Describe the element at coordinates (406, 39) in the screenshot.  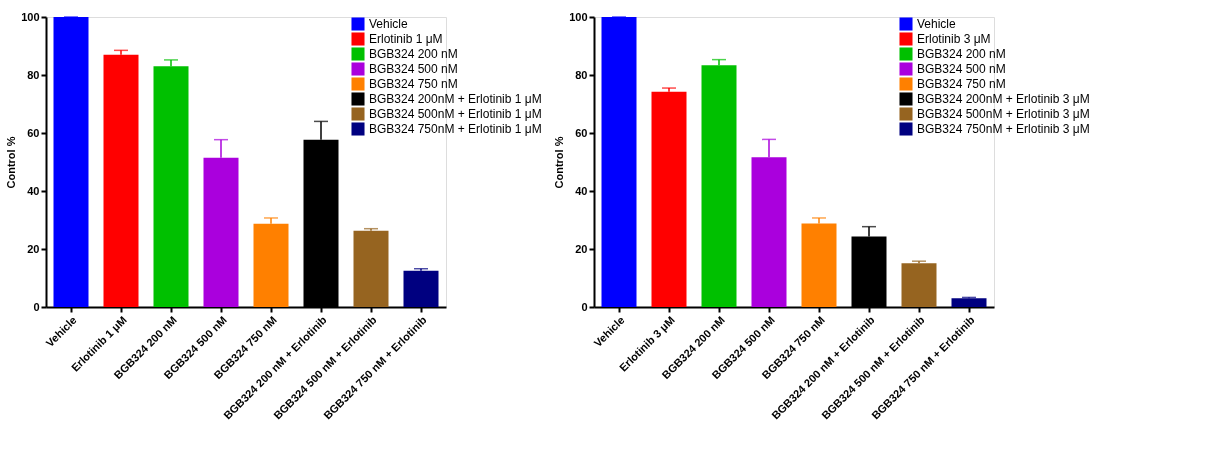
I see `legend-label: Erlotinib 1 μM` at that location.